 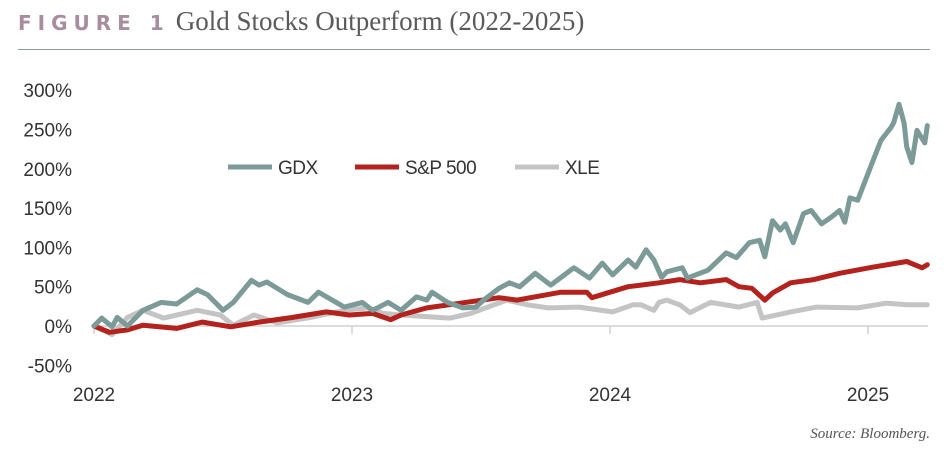 I want to click on x-tick-label: 2023, so click(x=352, y=395).